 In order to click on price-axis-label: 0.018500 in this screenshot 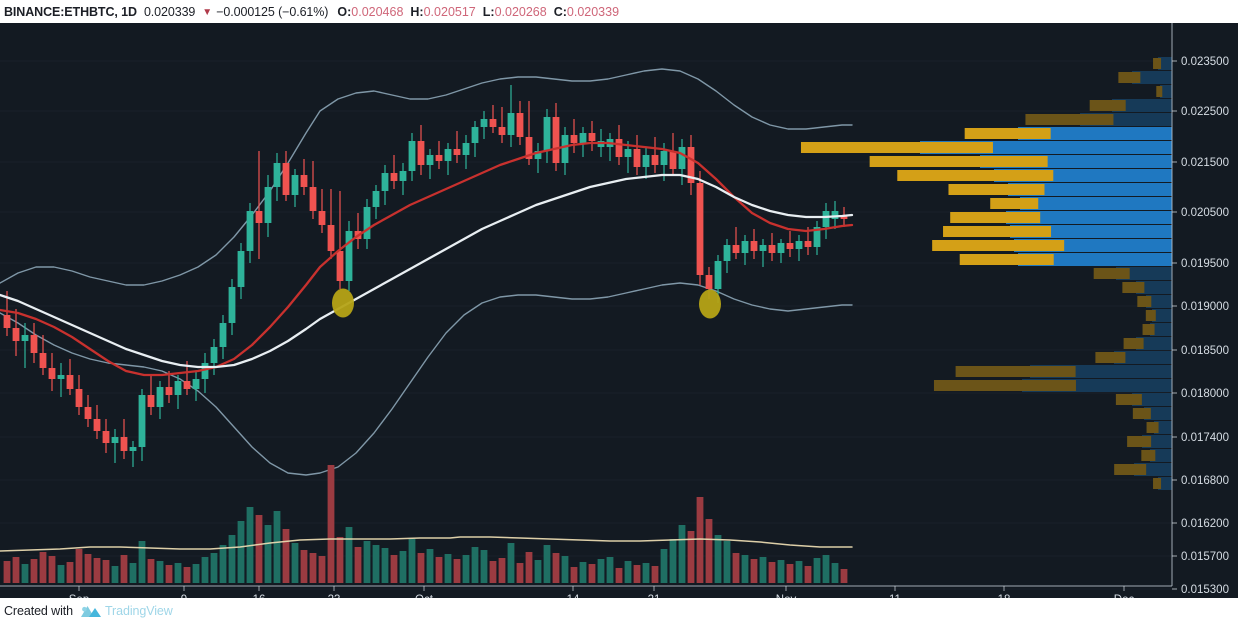, I will do `click(1205, 351)`.